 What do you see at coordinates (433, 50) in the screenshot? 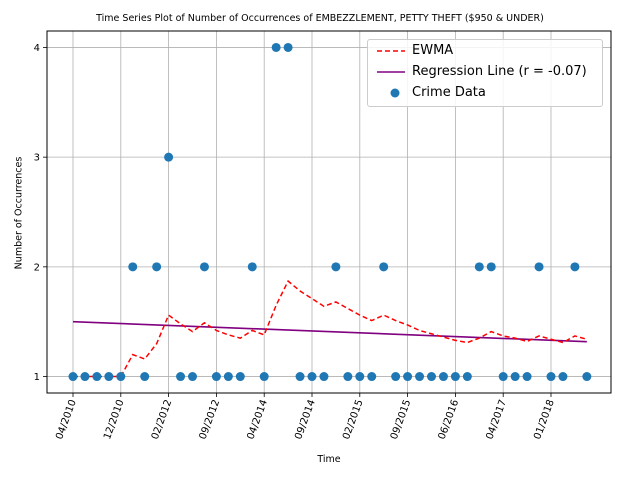
I see `legend-label-ewma: EWMA` at bounding box center [433, 50].